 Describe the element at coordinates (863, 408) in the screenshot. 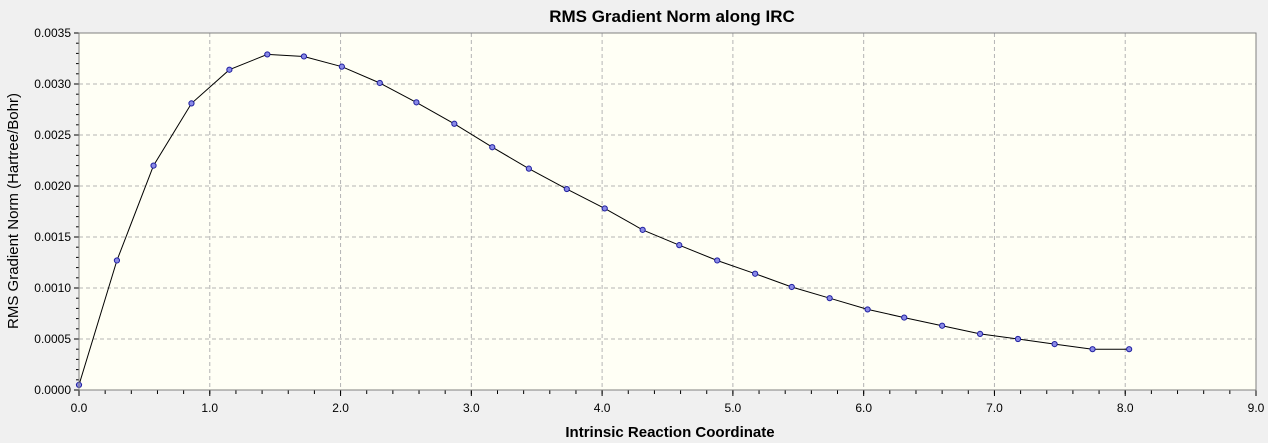

I see `x-tick-label: 6.0` at that location.